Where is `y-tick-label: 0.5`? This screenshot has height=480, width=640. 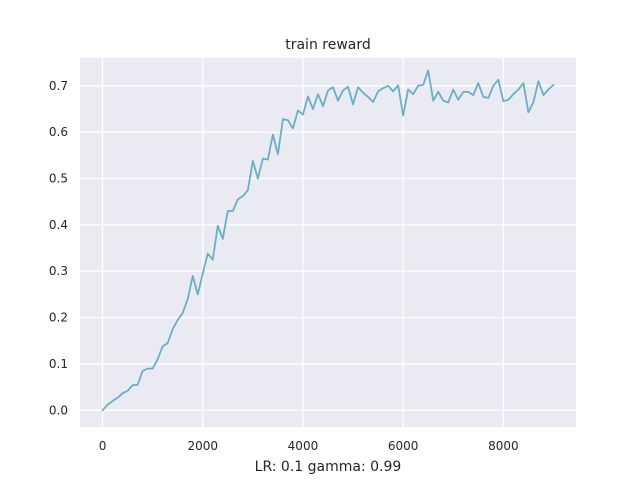
y-tick-label: 0.5 is located at coordinates (58, 179).